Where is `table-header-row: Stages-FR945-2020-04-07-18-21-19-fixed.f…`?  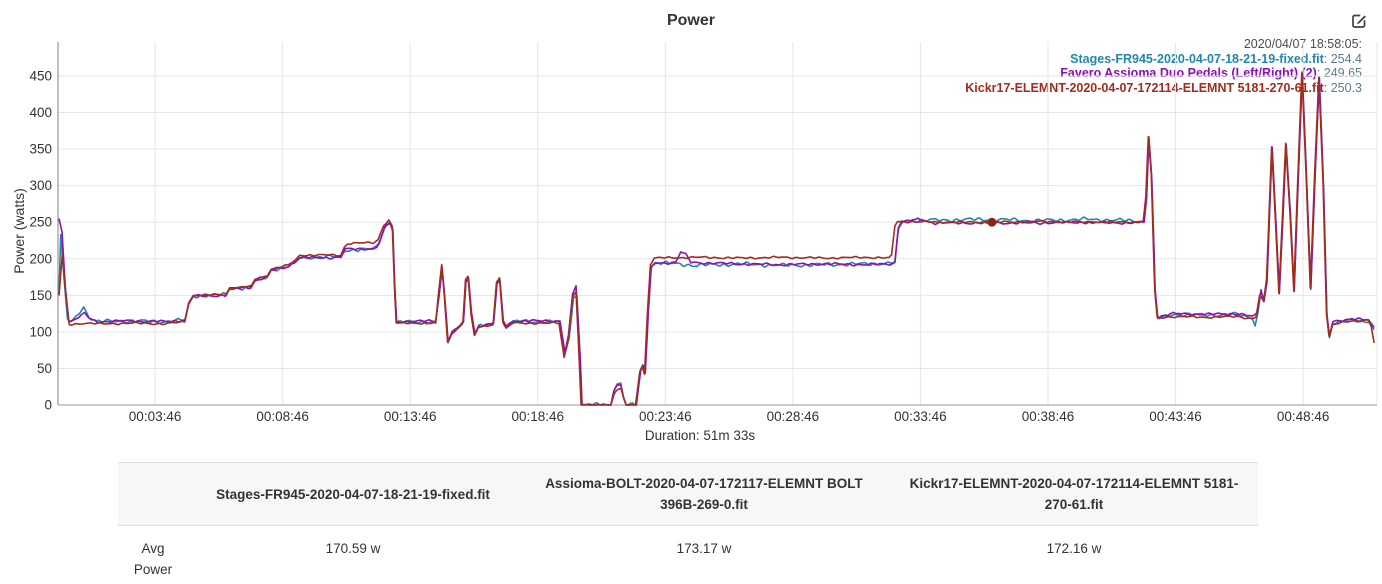
table-header-row: Stages-FR945-2020-04-07-18-21-19-fixed.f… is located at coordinates (688, 494).